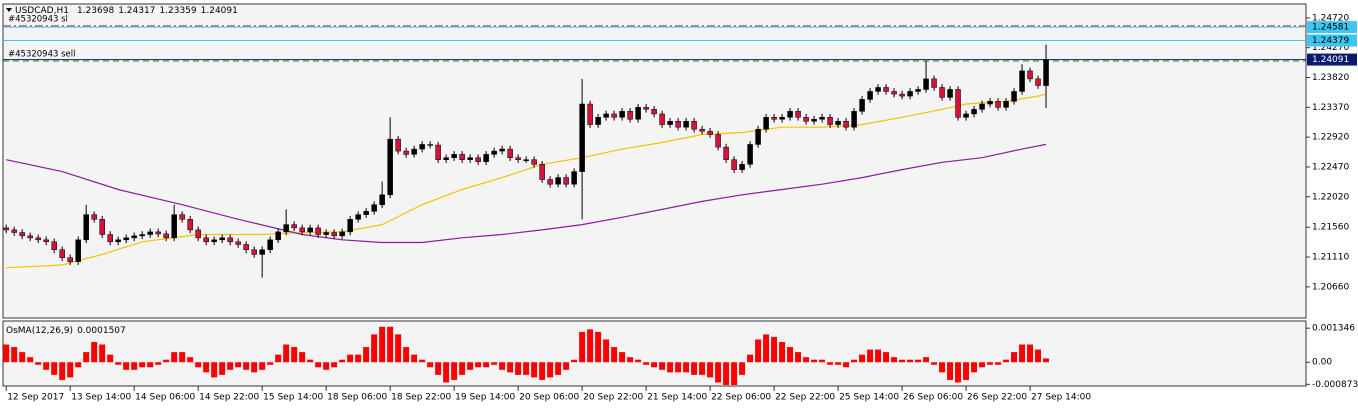 Image resolution: width=1358 pixels, height=412 pixels. What do you see at coordinates (165, 398) in the screenshot?
I see `x-tick-label: 14 Sep 06:00` at bounding box center [165, 398].